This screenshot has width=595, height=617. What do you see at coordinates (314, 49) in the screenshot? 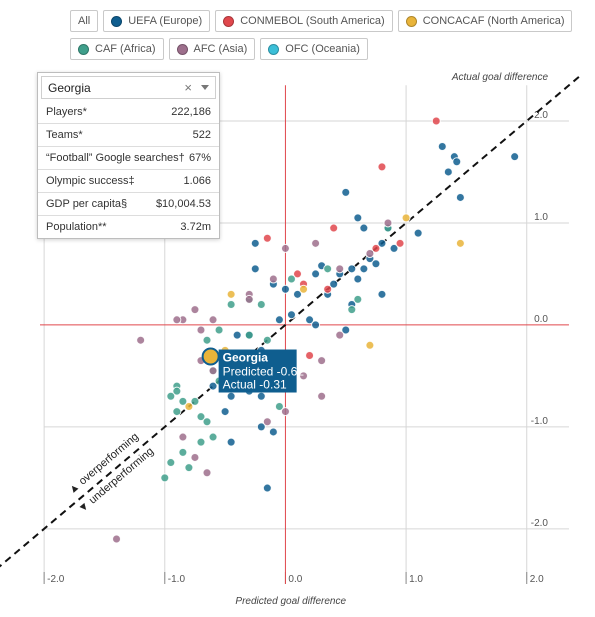
I see `filter-button-5: OFC (Oceania)` at bounding box center [314, 49].